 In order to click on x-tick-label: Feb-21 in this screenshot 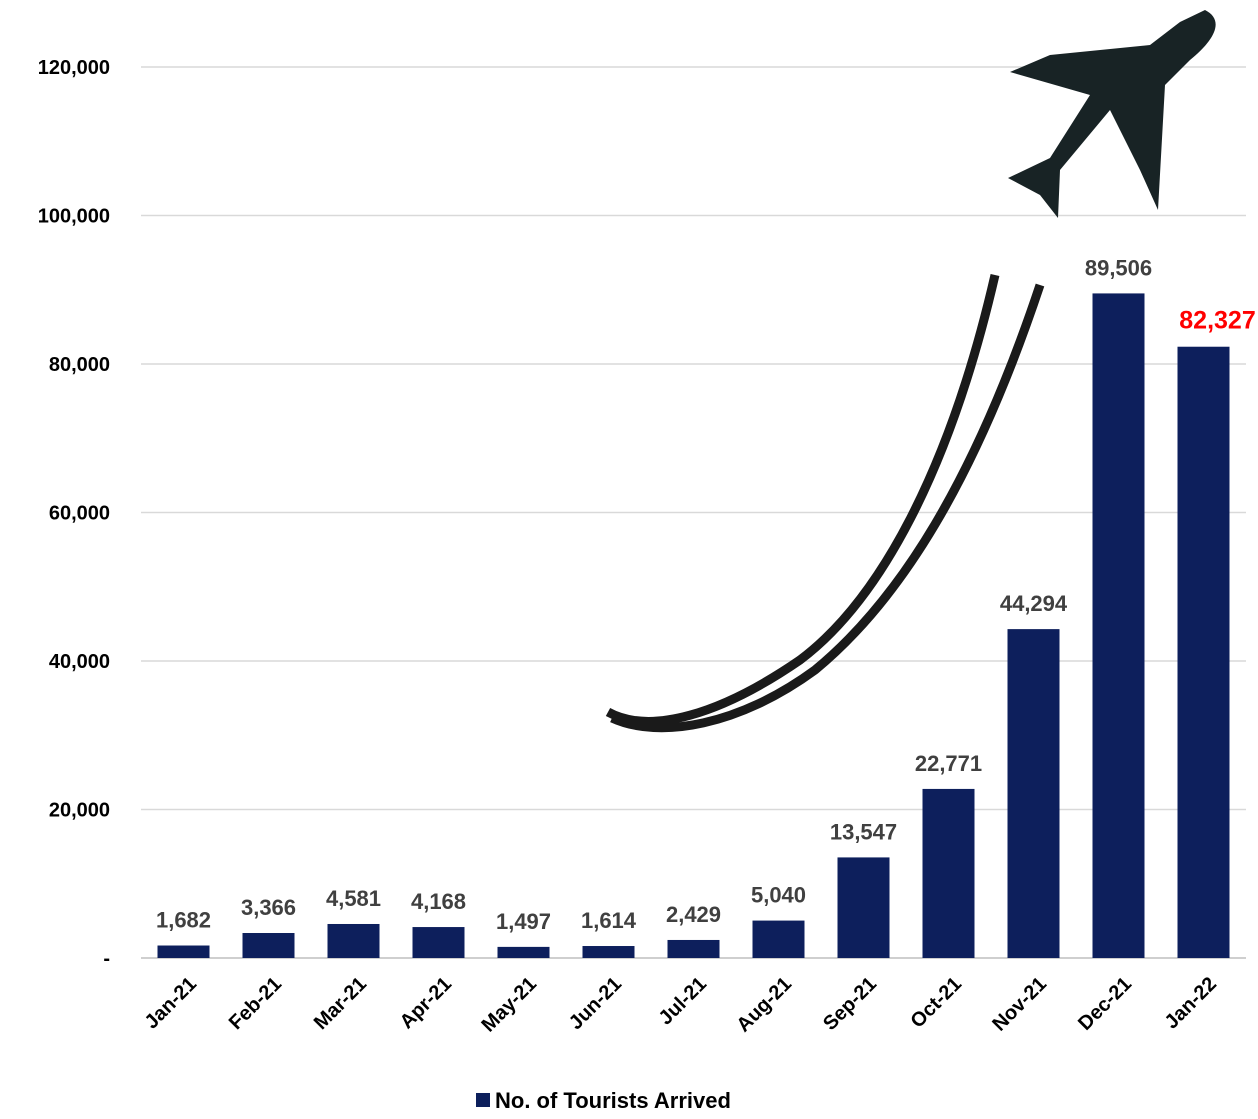, I will do `click(255, 1003)`.